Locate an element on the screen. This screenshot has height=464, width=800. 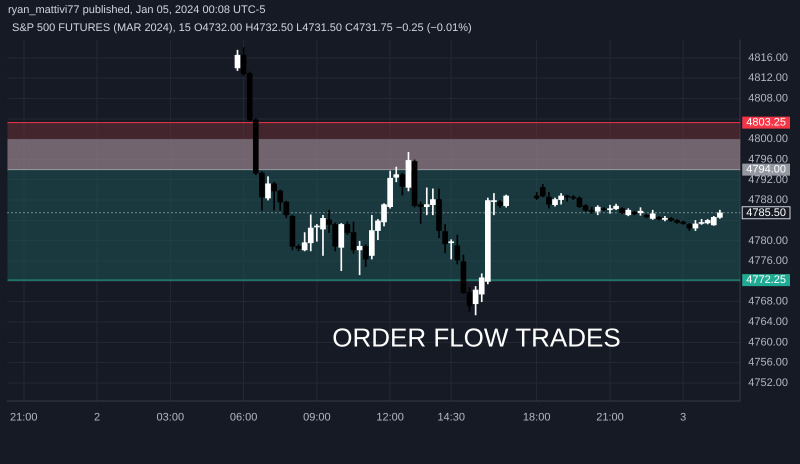
x-tick-label: 03:00 is located at coordinates (170, 417).